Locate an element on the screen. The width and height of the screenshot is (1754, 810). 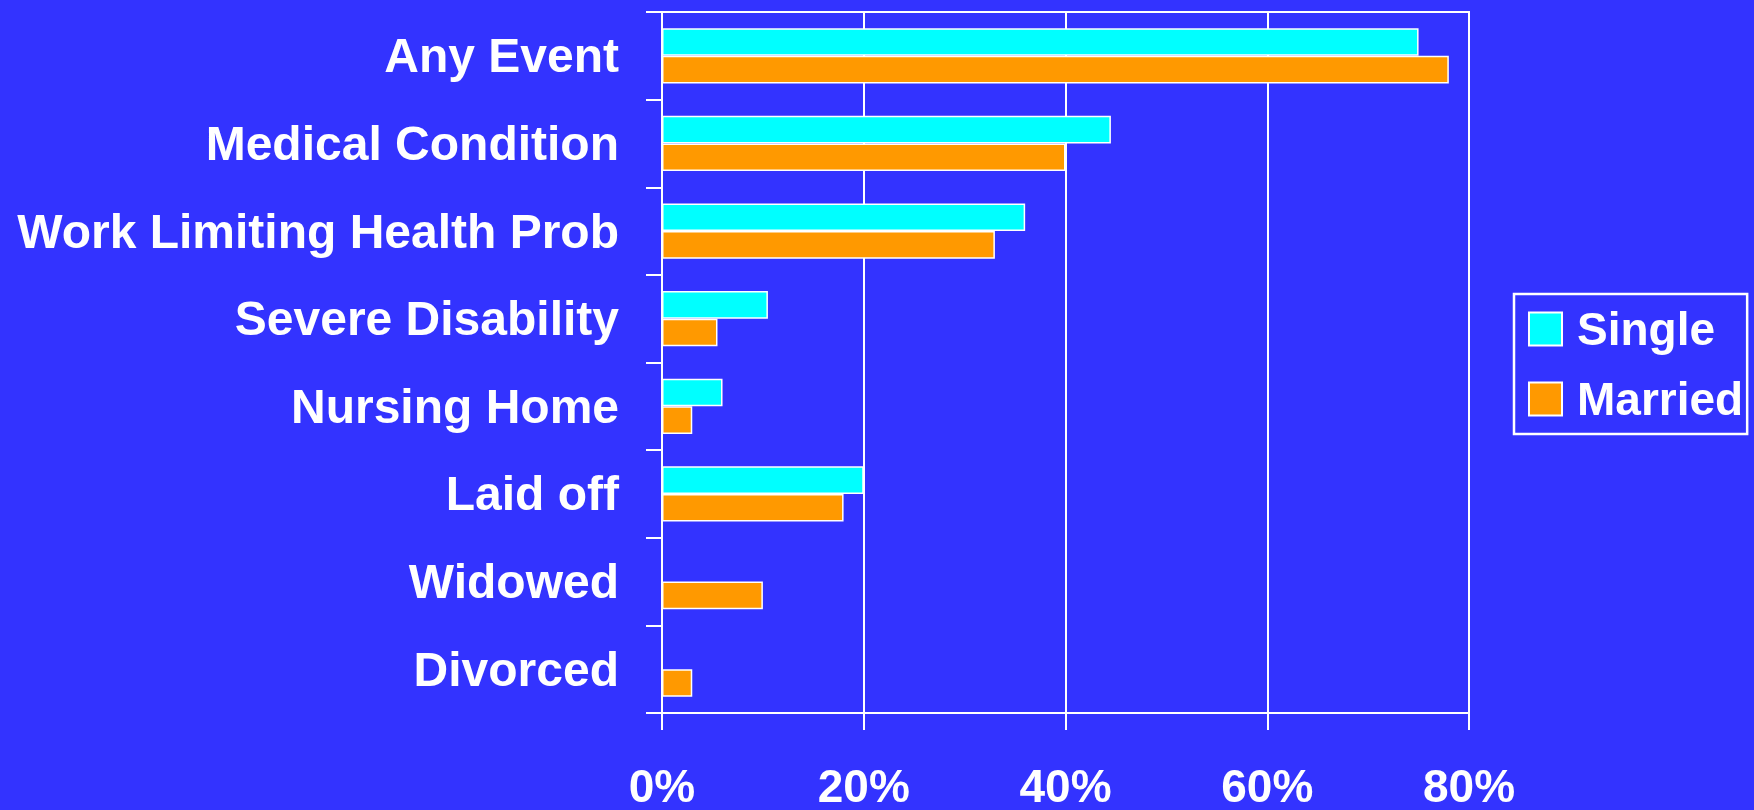
x-tick-label: 80% is located at coordinates (1469, 785).